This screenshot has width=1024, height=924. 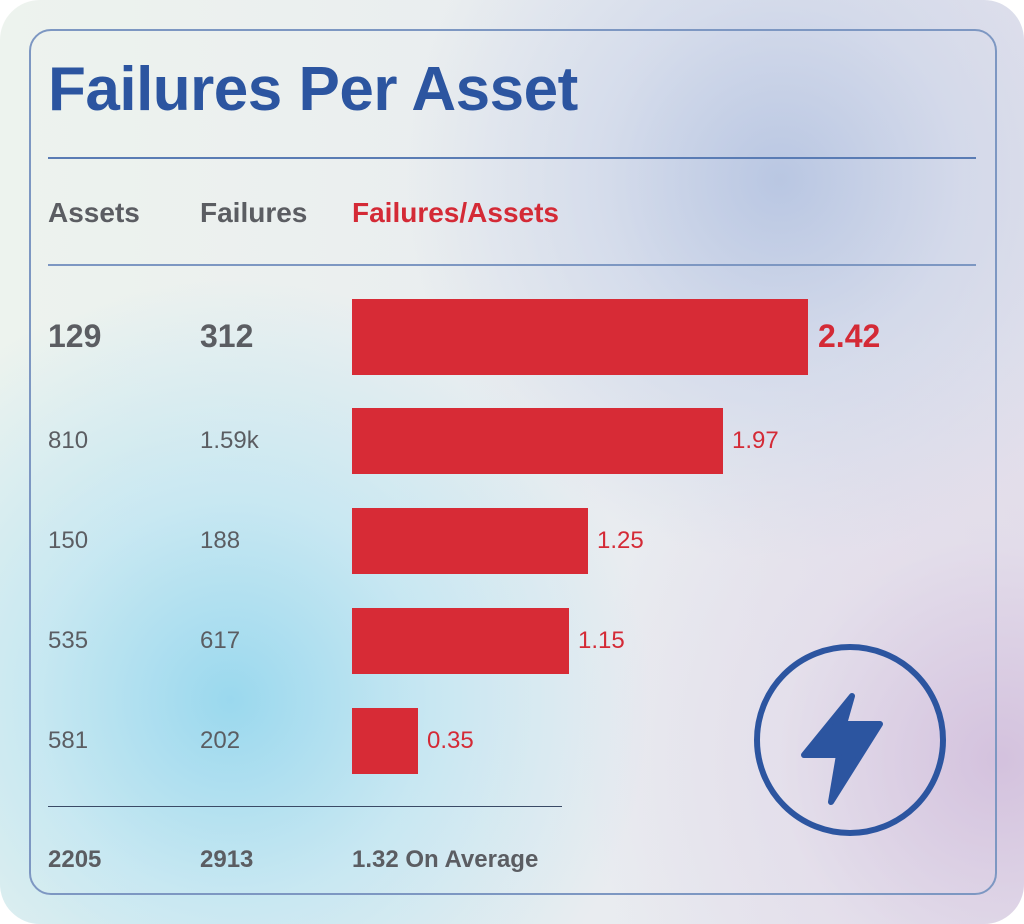 I want to click on row-assets: 581, so click(x=68, y=741).